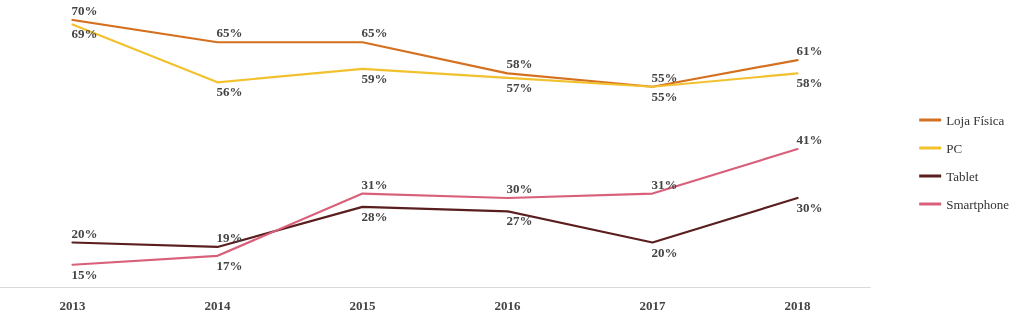 The width and height of the screenshot is (1024, 324). What do you see at coordinates (975, 120) in the screenshot?
I see `legend-label: Loja Física` at bounding box center [975, 120].